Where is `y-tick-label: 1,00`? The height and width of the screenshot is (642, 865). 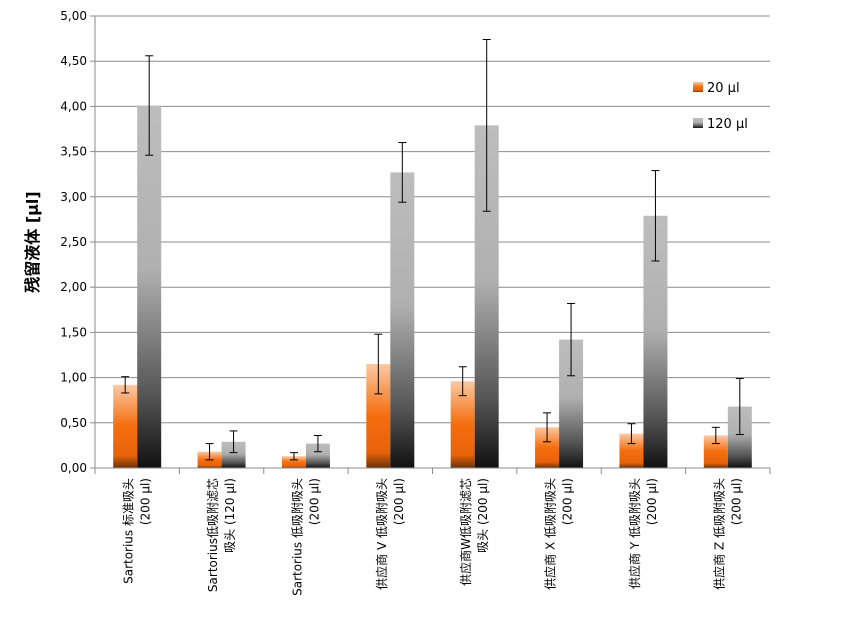 y-tick-label: 1,00 is located at coordinates (73, 378).